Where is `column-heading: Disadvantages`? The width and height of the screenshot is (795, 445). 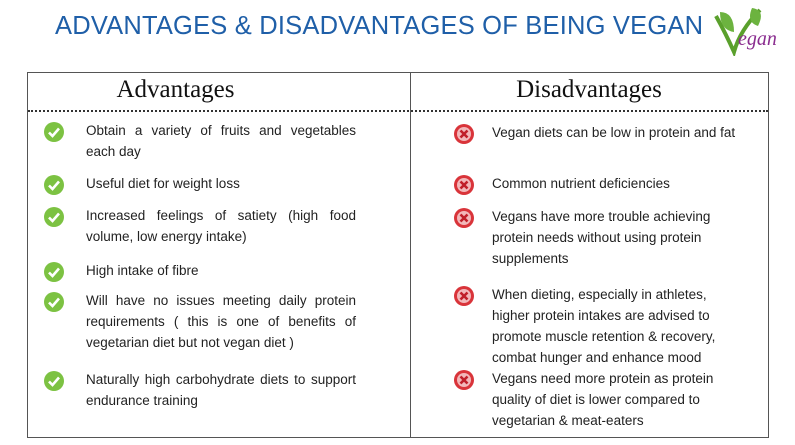
column-heading: Disadvantages is located at coordinates (589, 89).